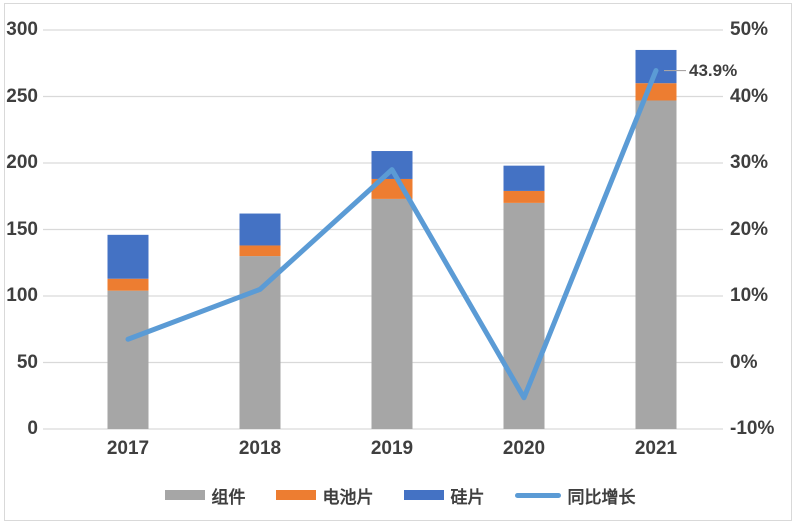  Describe the element at coordinates (749, 295) in the screenshot. I see `right-axis-tick: 10%` at that location.